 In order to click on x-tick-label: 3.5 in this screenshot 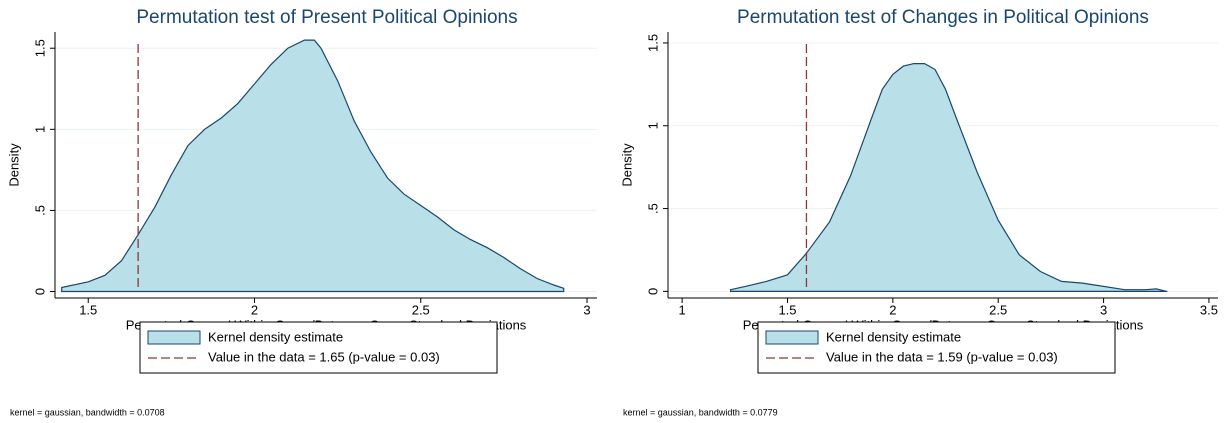, I will do `click(1209, 309)`.